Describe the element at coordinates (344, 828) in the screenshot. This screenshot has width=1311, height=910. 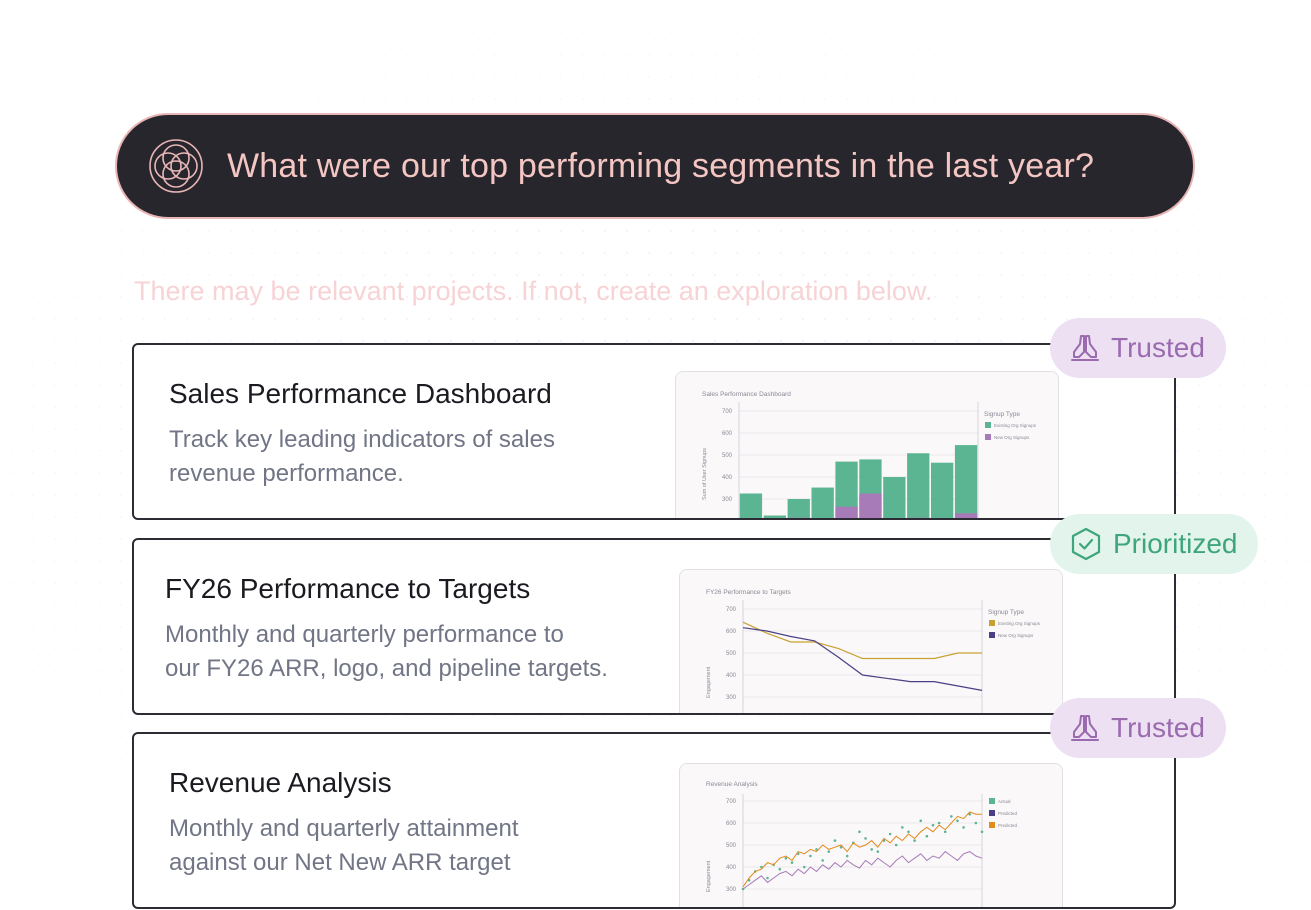
I see `card-description-line: Monthly and quarterly attainment` at that location.